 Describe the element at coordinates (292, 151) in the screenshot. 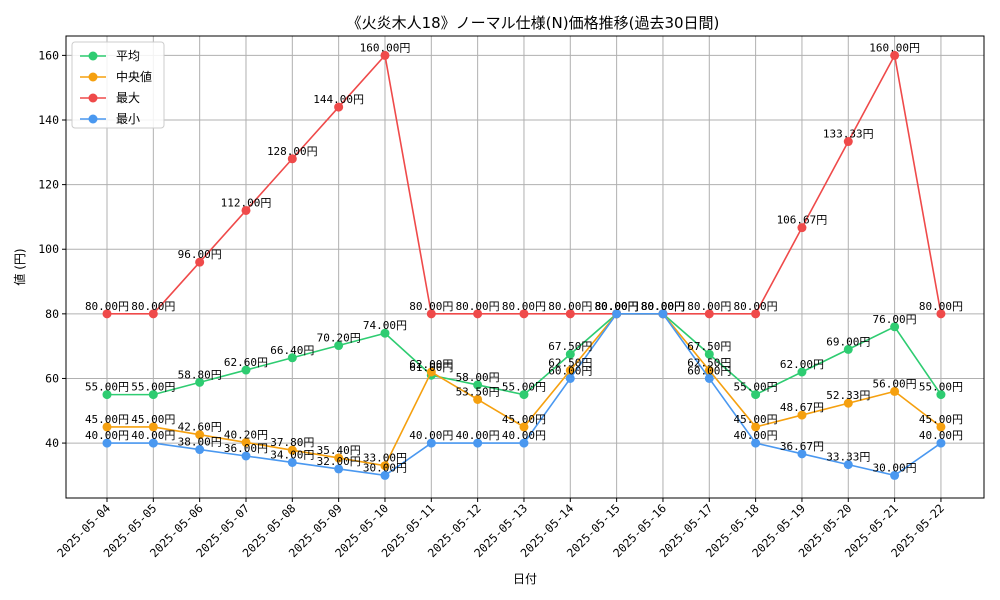

I see `data-label: 128.00円` at that location.